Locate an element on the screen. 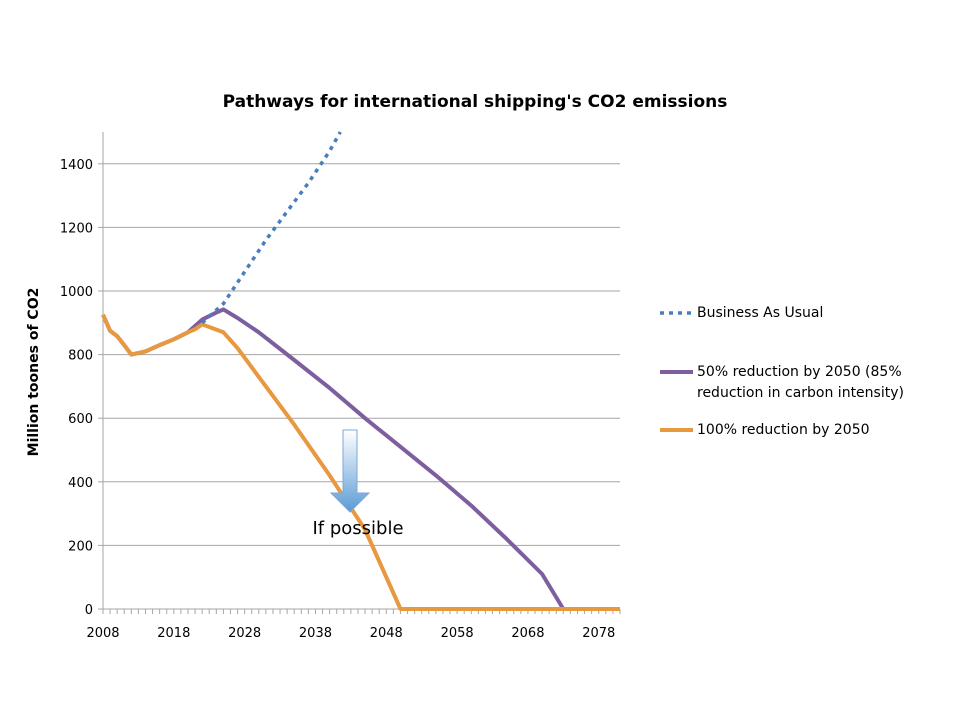  x-tick-label: 2018 is located at coordinates (173, 633).